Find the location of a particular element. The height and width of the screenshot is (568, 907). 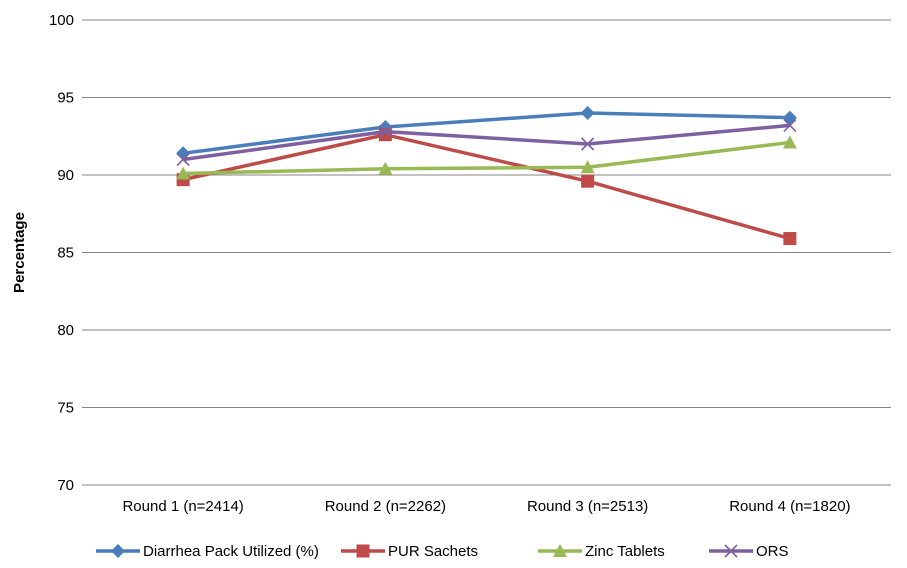

y-tick-labels: 70 75 80 85 90 95 100 is located at coordinates (61, 253).